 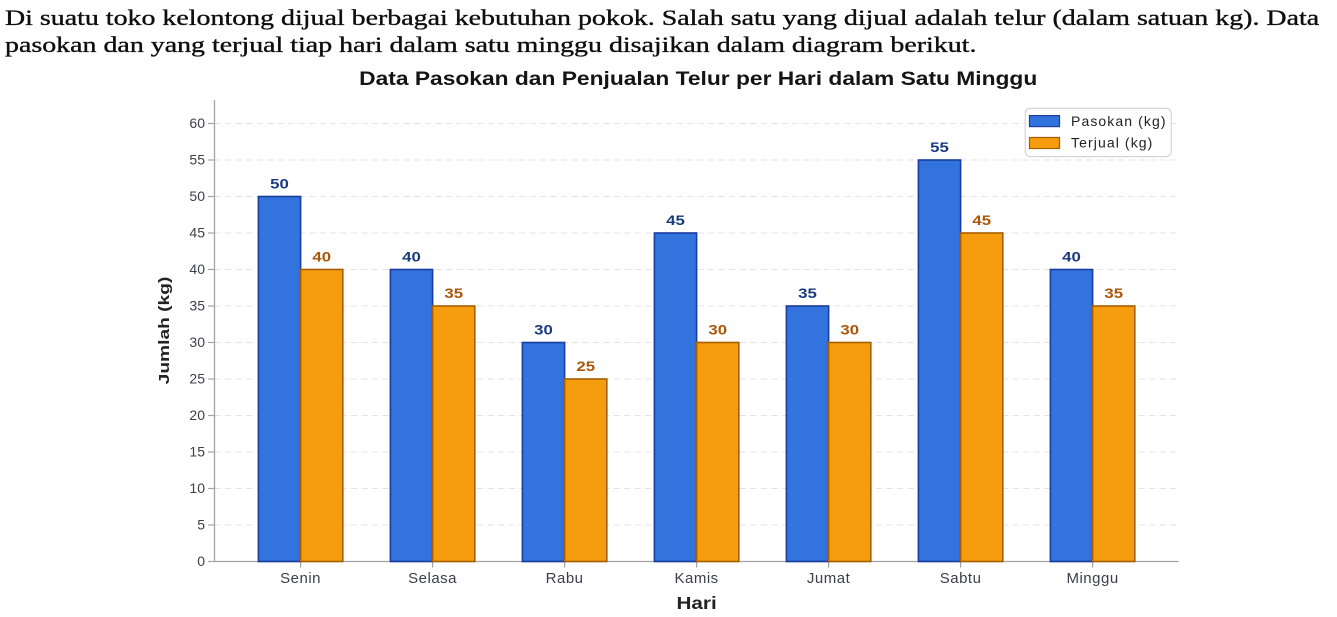 I want to click on svg-text: 20, so click(x=197, y=415).